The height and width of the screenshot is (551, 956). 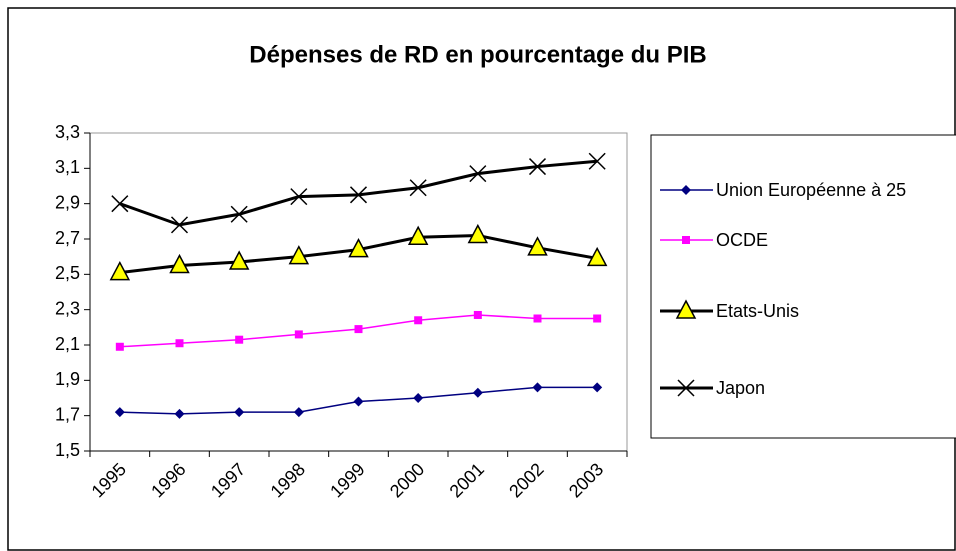 What do you see at coordinates (67, 344) in the screenshot?
I see `y-tick-label: 2,1` at bounding box center [67, 344].